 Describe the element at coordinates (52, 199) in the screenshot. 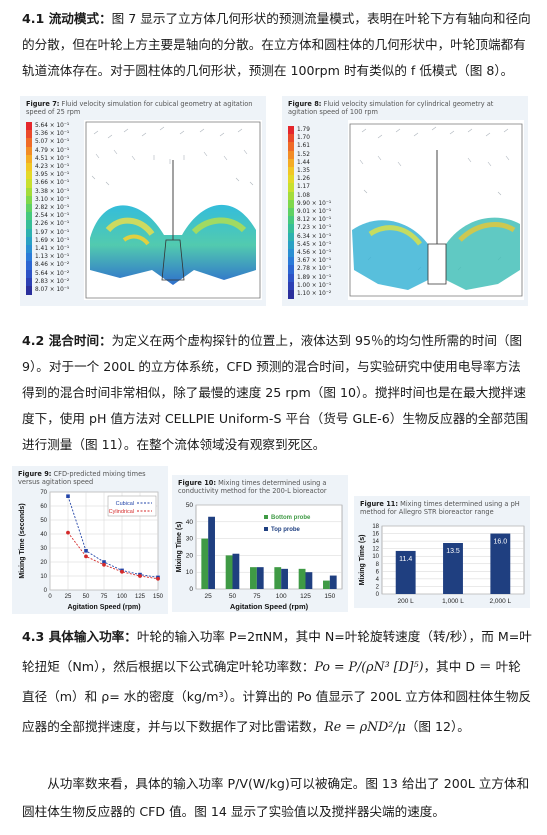

I see `legend-value: 3.10 × 10⁻¹` at that location.